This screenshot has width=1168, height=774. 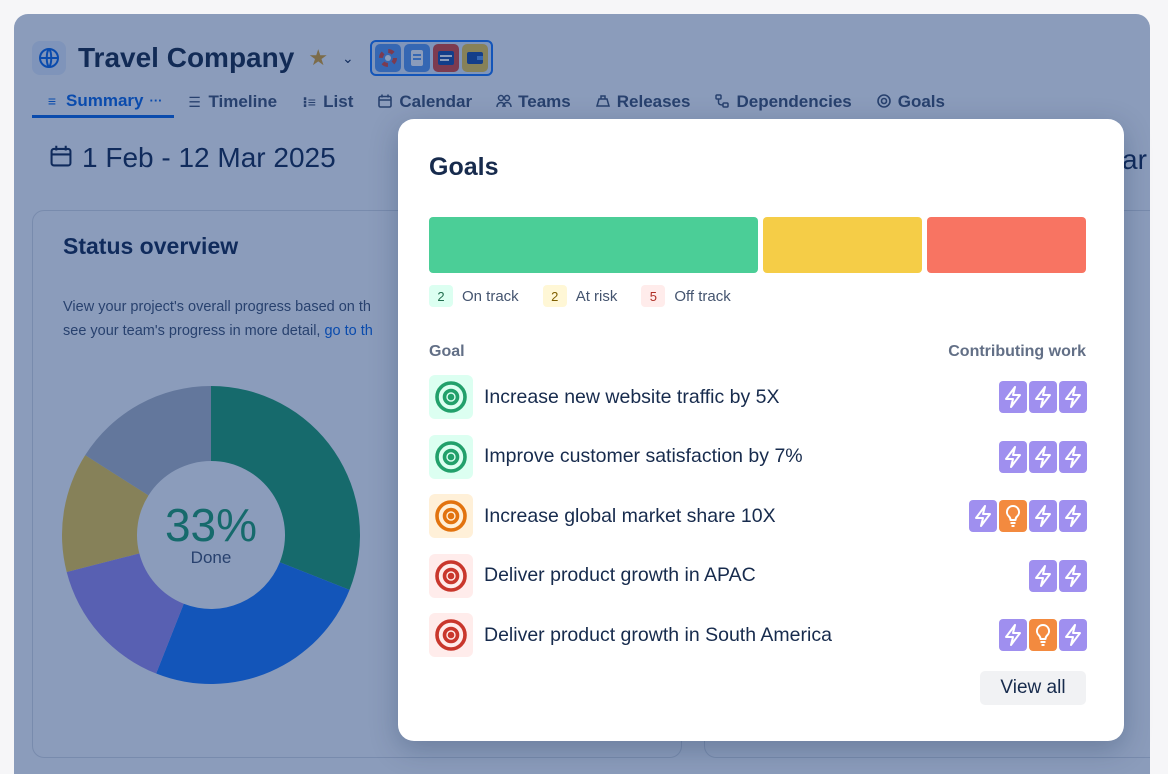 I want to click on legend-label: At risk, so click(x=596, y=296).